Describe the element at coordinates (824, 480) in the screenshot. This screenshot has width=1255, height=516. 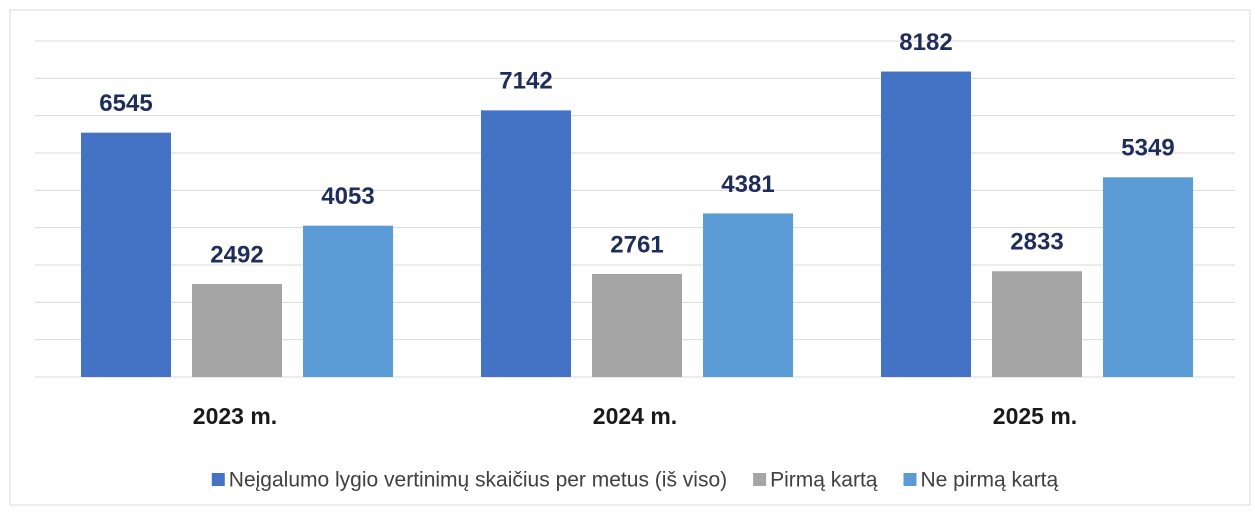
I see `legend-label: Pirmą kartą` at that location.